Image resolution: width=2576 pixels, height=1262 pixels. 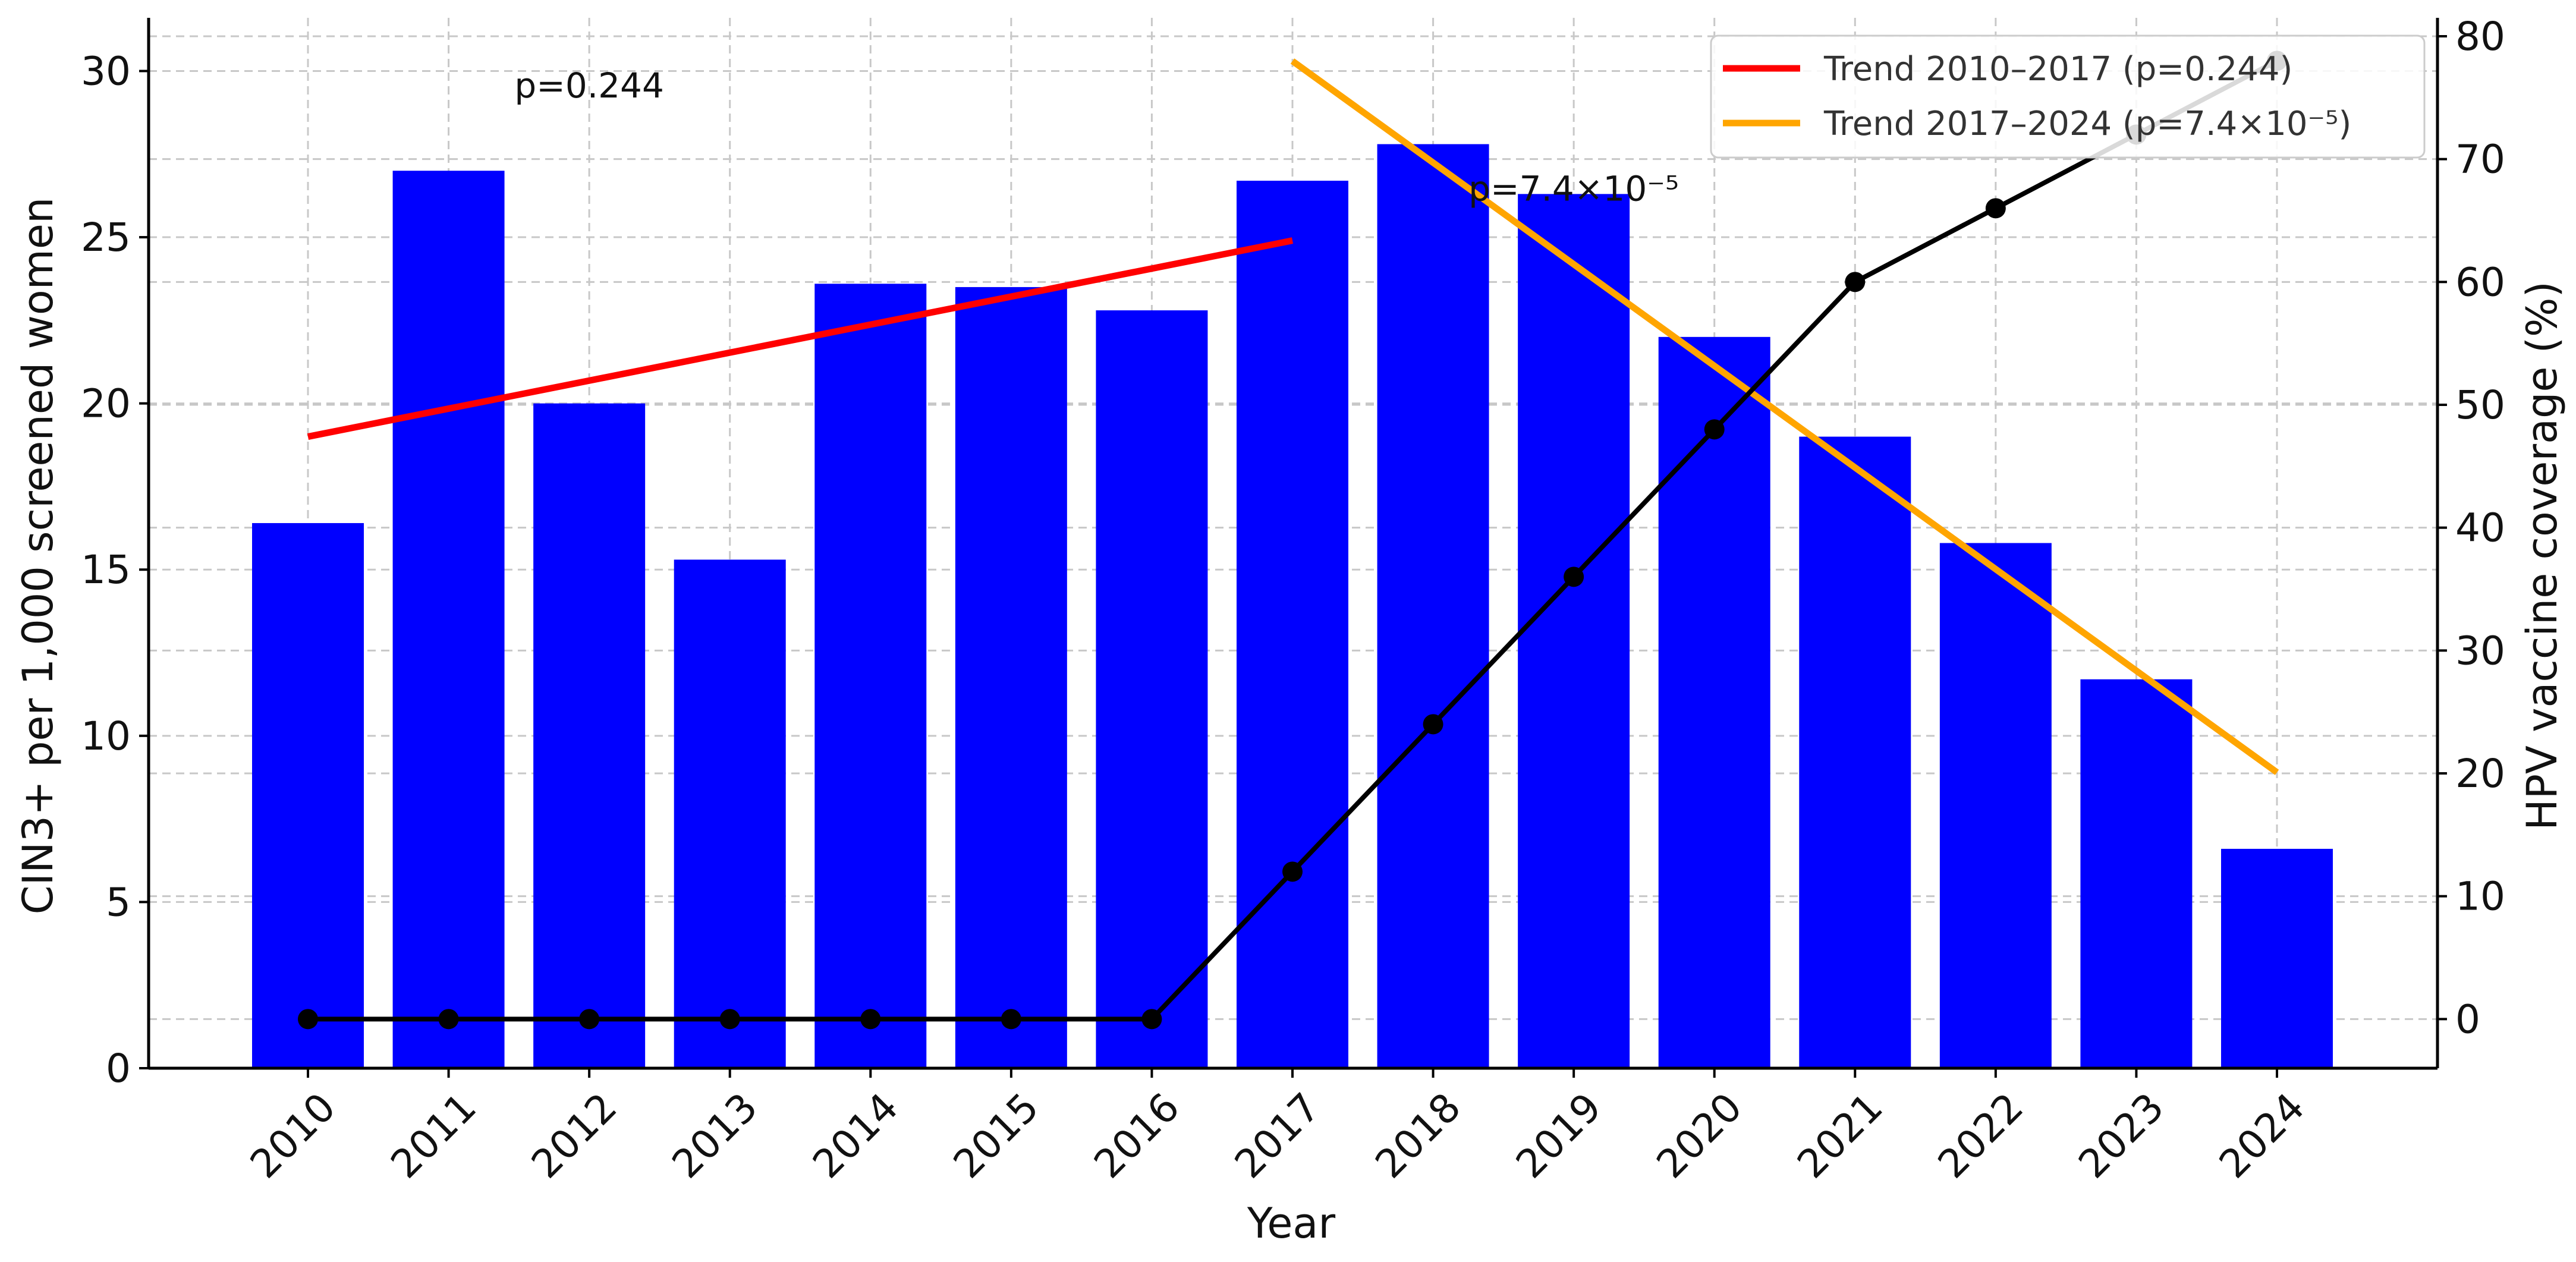 I want to click on coverage-point-2018, so click(x=1433, y=724).